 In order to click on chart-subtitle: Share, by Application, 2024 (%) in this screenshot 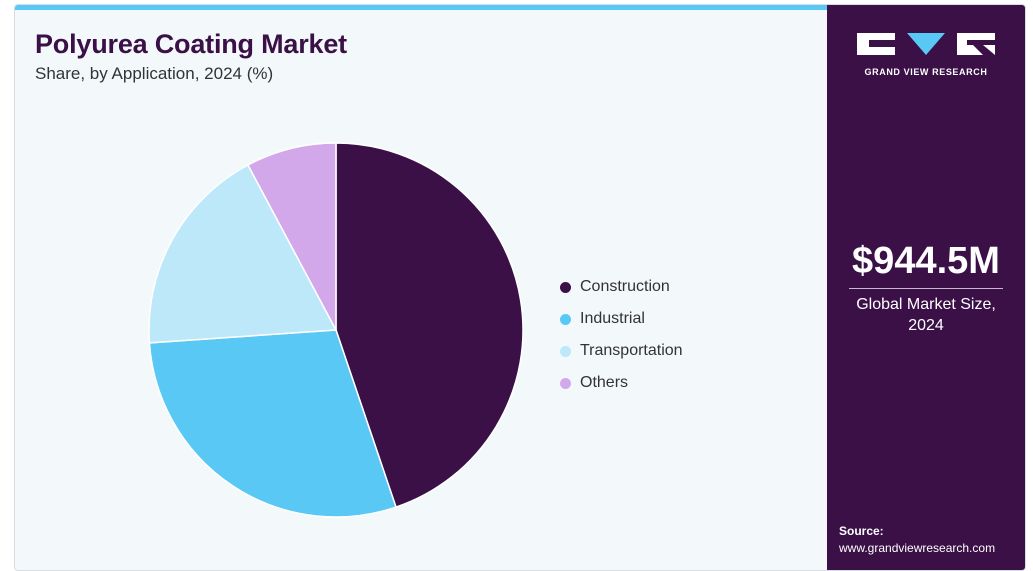, I will do `click(154, 73)`.